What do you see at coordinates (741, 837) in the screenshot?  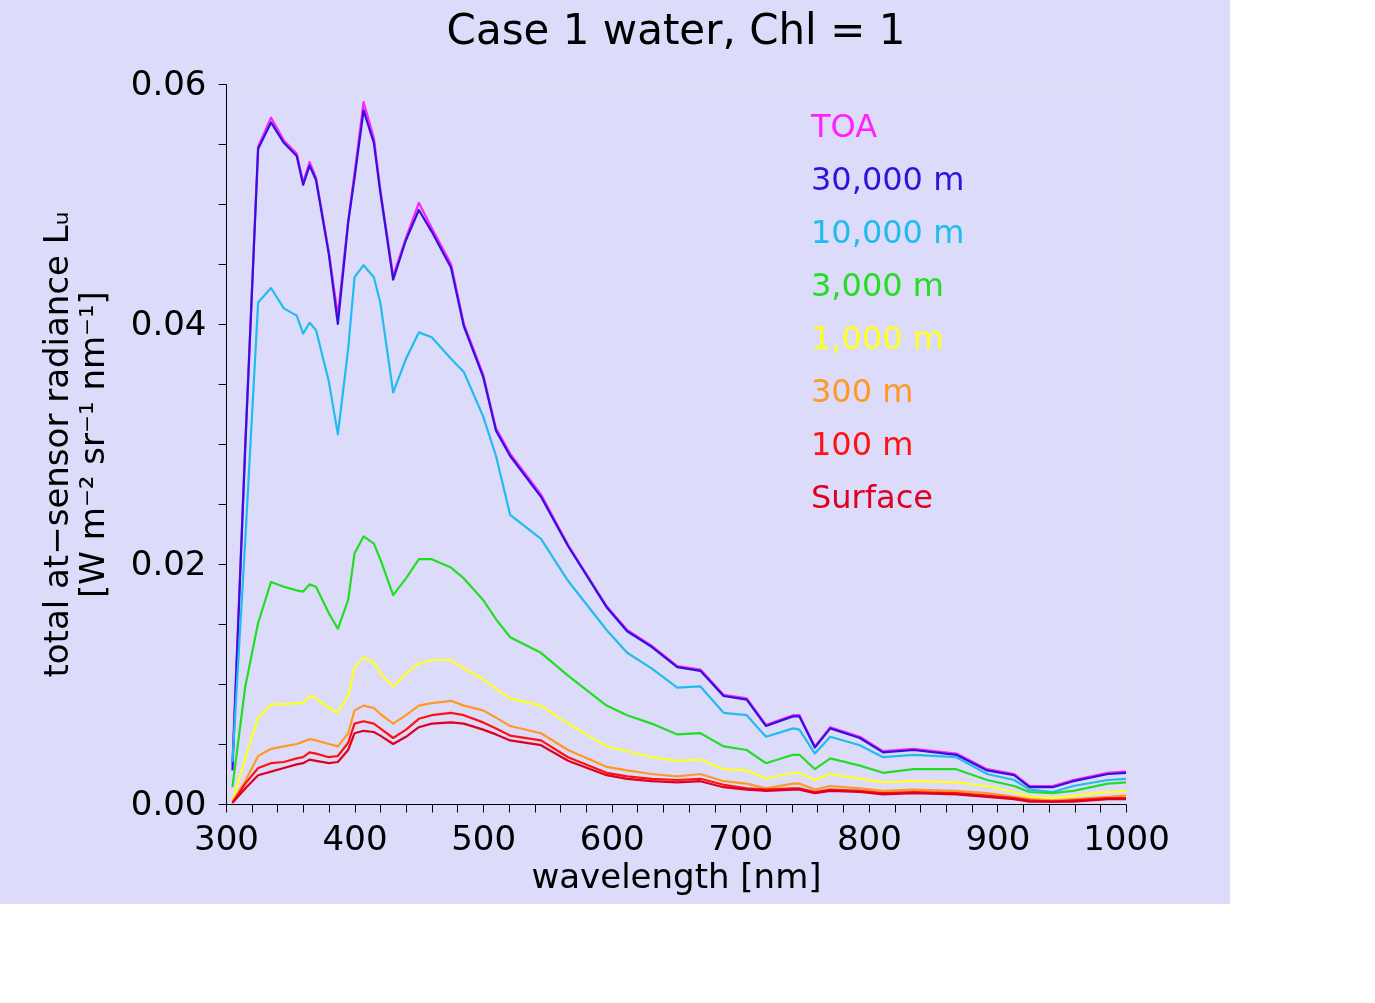 I see `x-tick-label: 700` at bounding box center [741, 837].